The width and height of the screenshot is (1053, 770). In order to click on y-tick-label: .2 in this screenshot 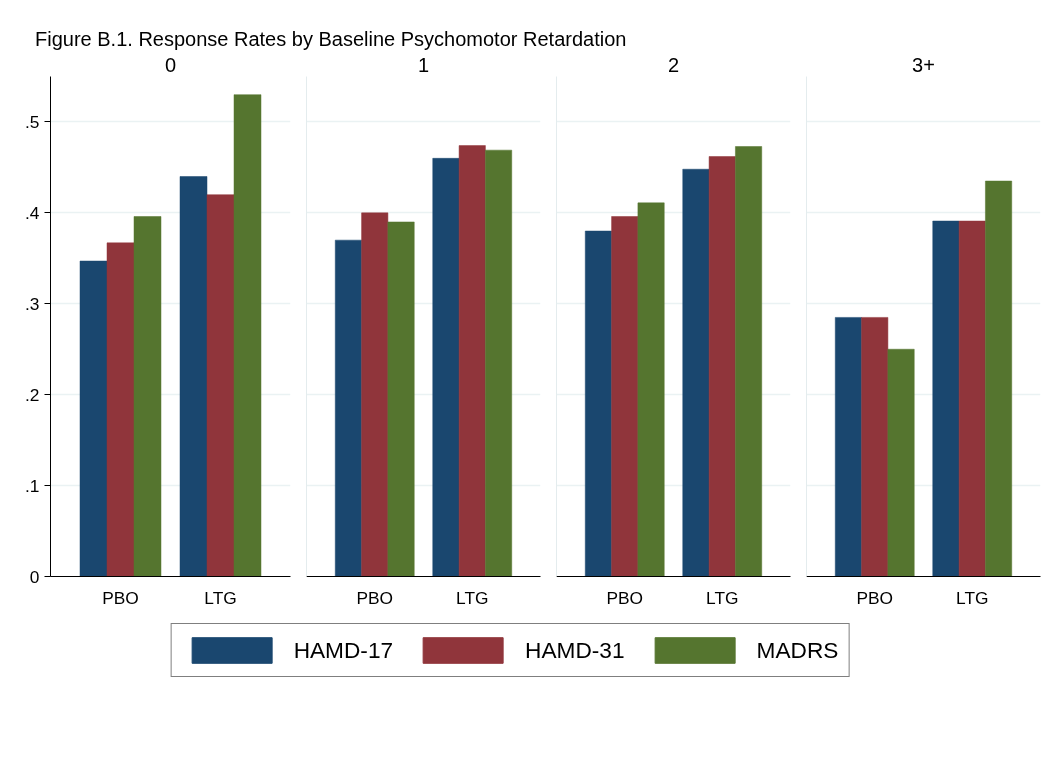, I will do `click(32, 394)`.